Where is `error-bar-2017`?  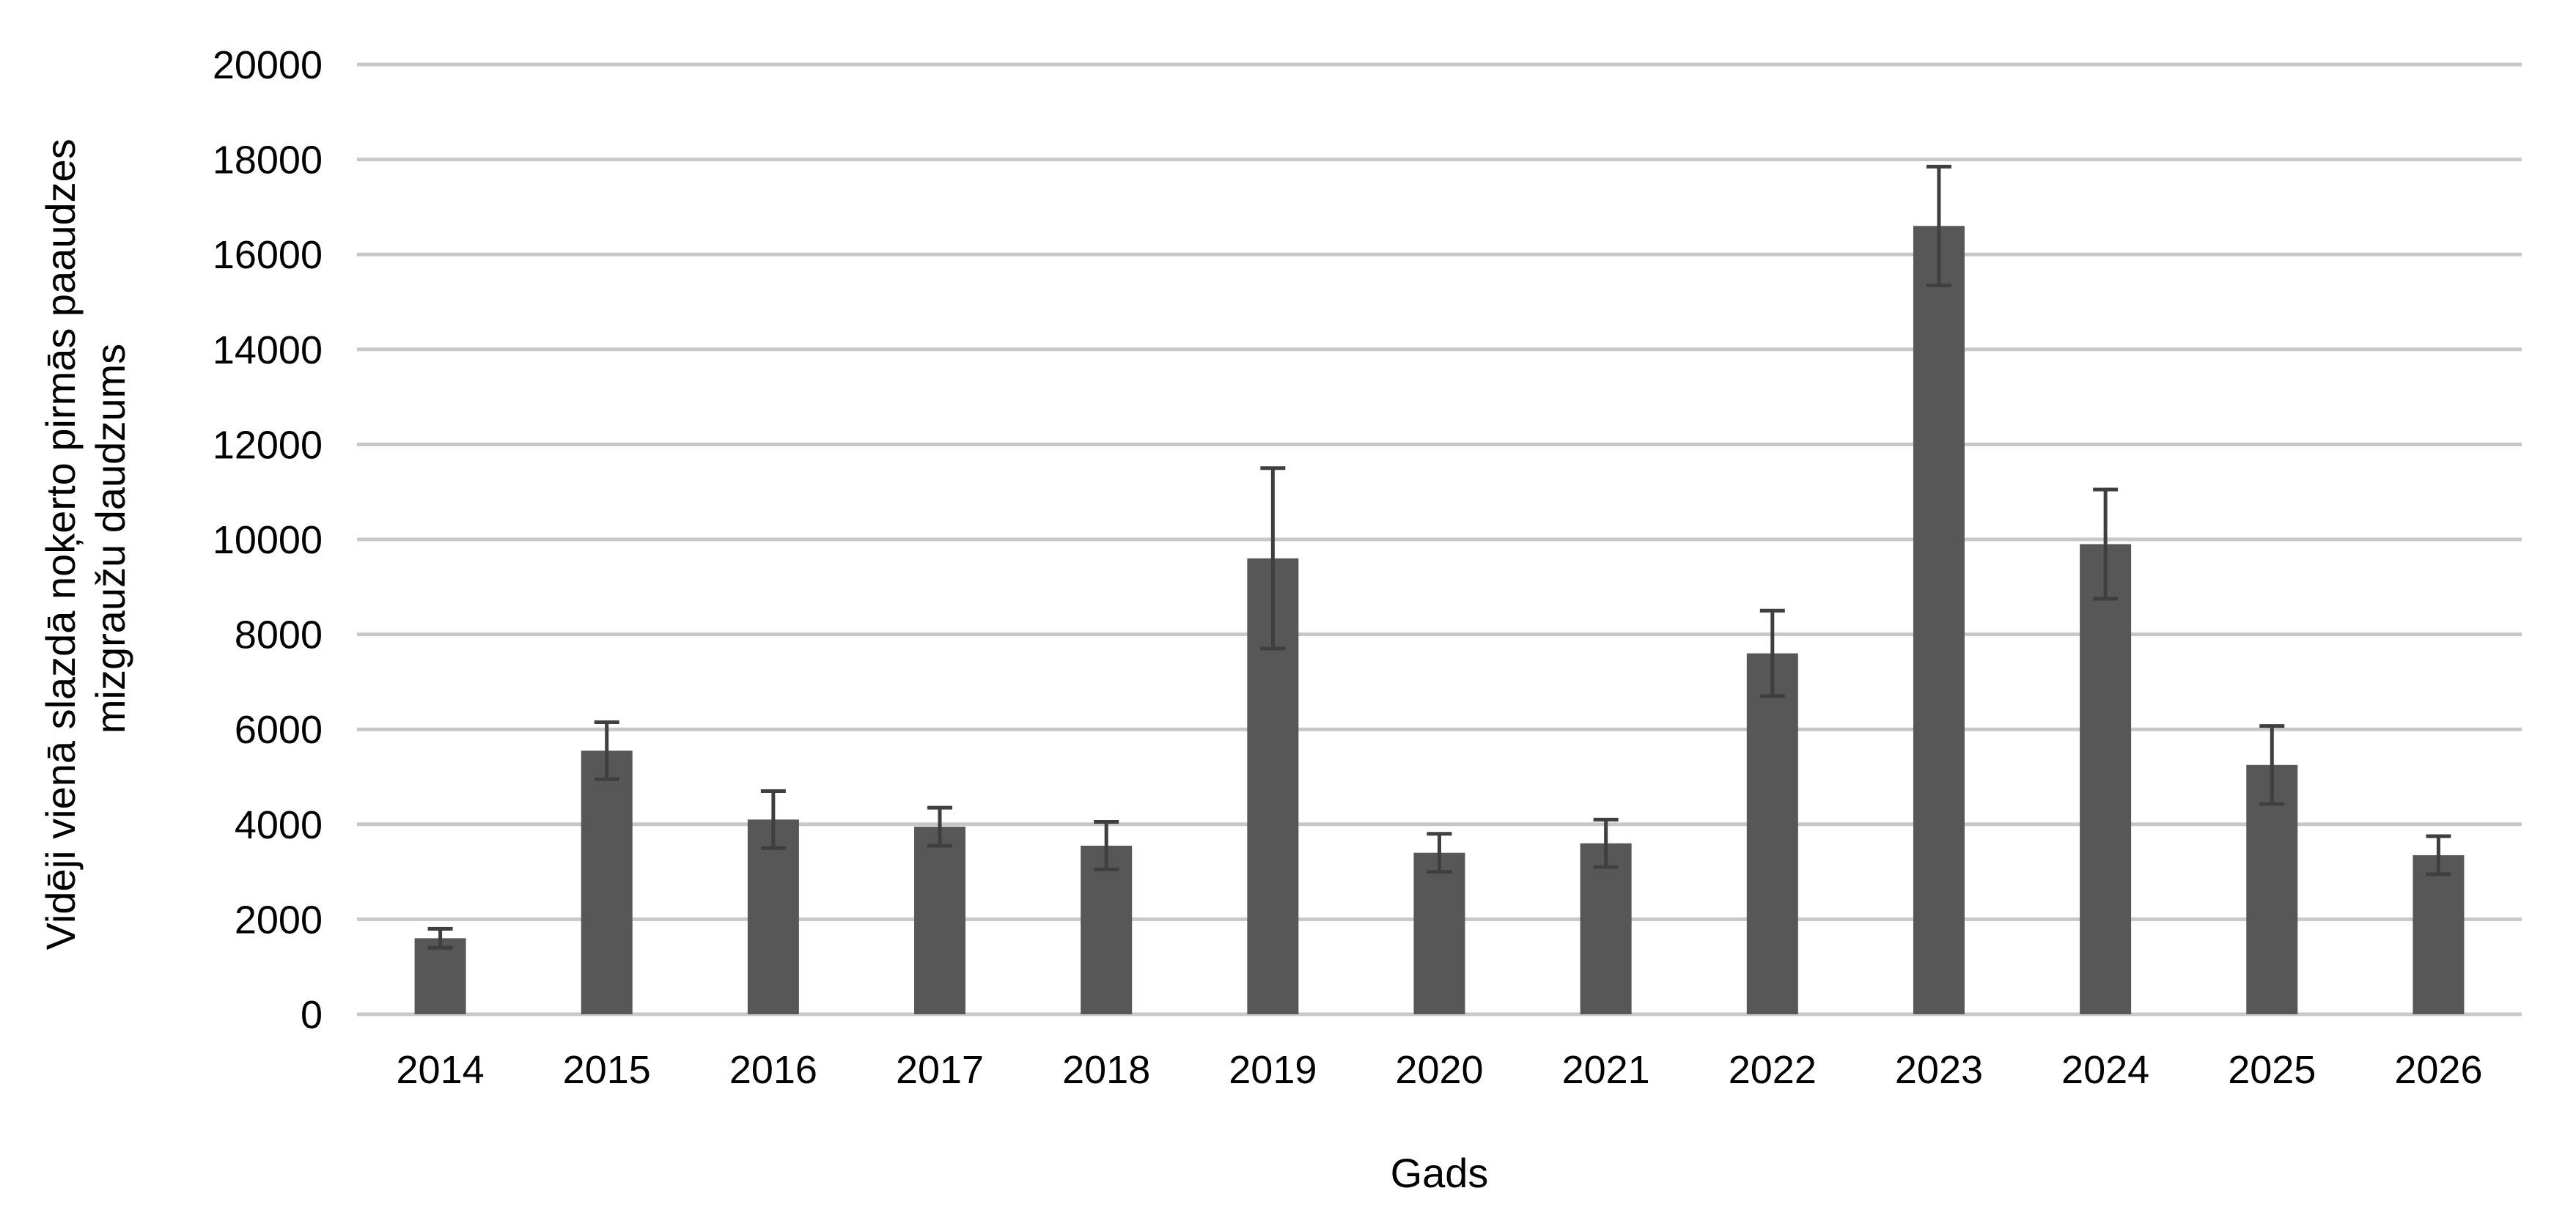 error-bar-2017 is located at coordinates (940, 826).